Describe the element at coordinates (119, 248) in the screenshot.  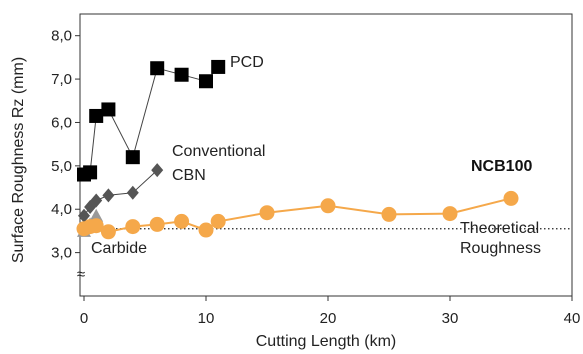
I see `carbide-label: Carbide` at that location.